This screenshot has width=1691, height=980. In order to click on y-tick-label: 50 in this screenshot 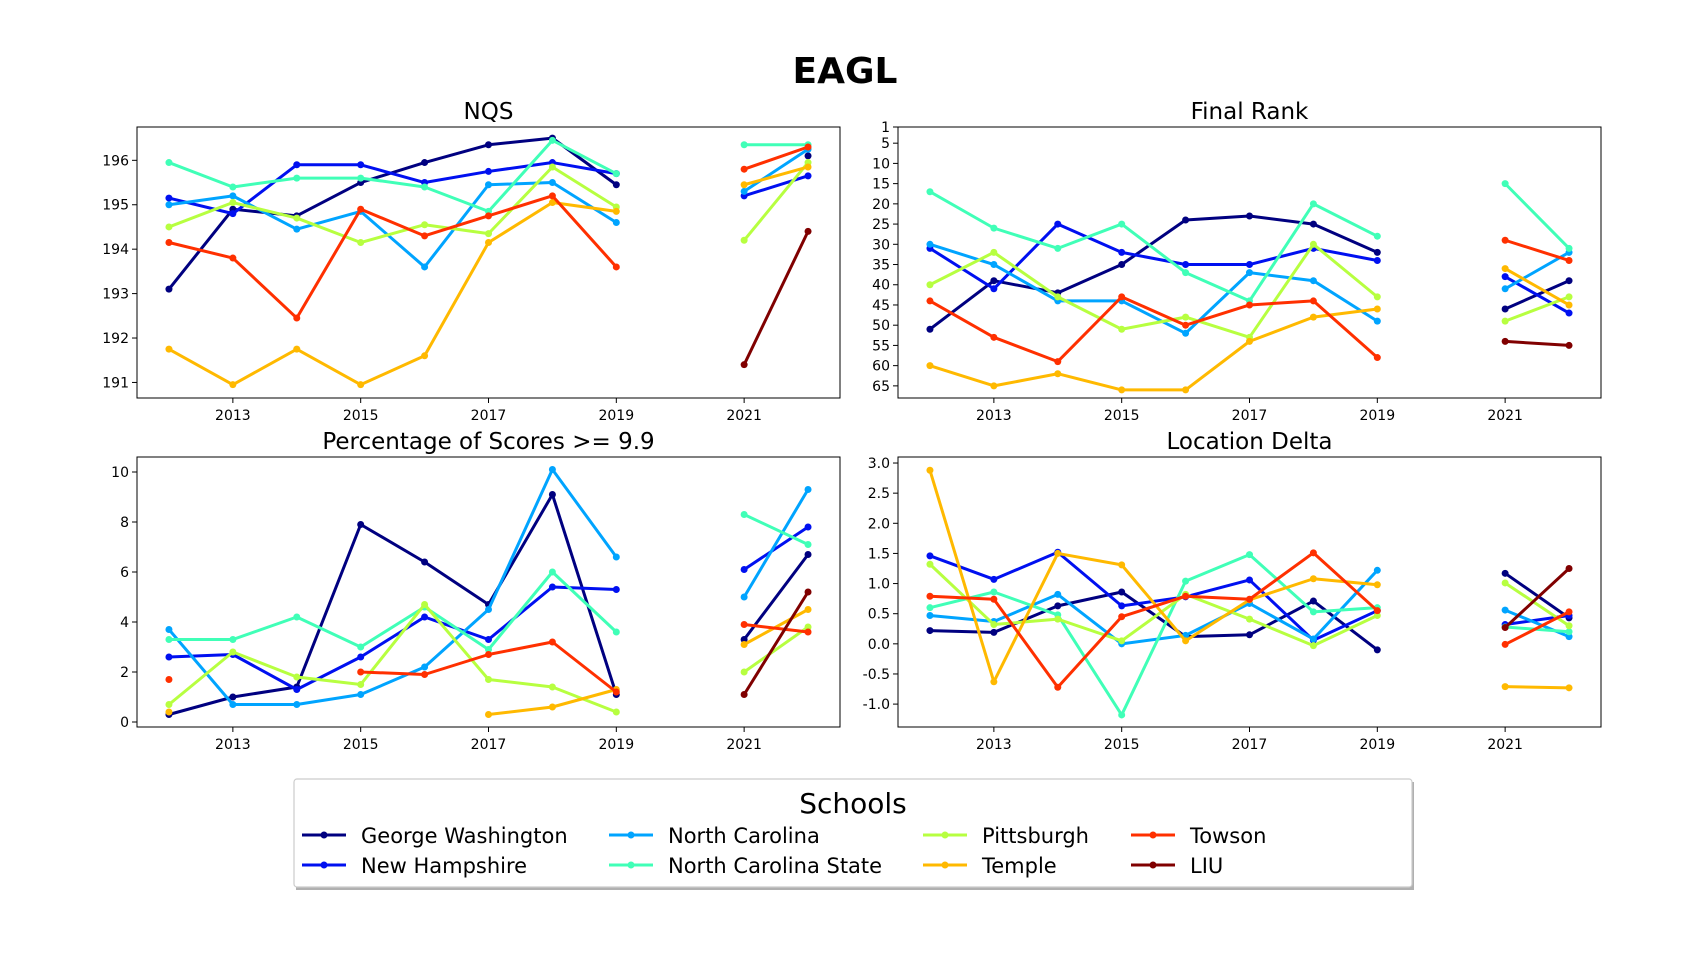, I will do `click(881, 326)`.